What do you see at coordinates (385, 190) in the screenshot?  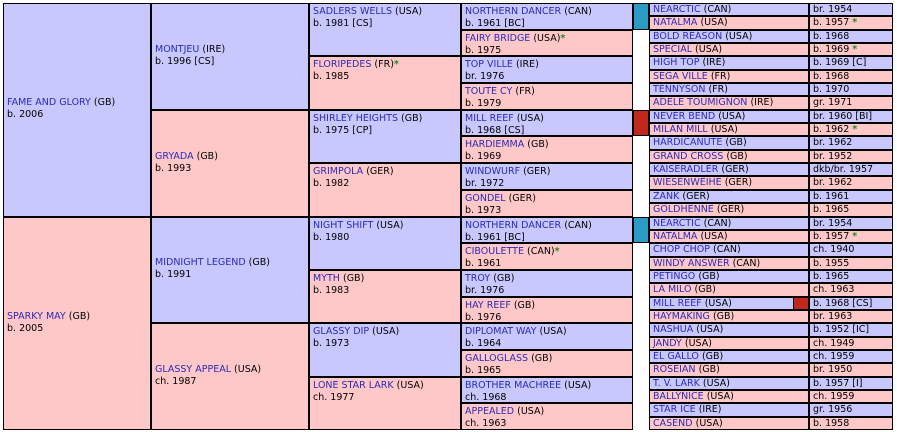 I see `horse-cell-gen3: GRIMPOLA (GER) b. 1982` at bounding box center [385, 190].